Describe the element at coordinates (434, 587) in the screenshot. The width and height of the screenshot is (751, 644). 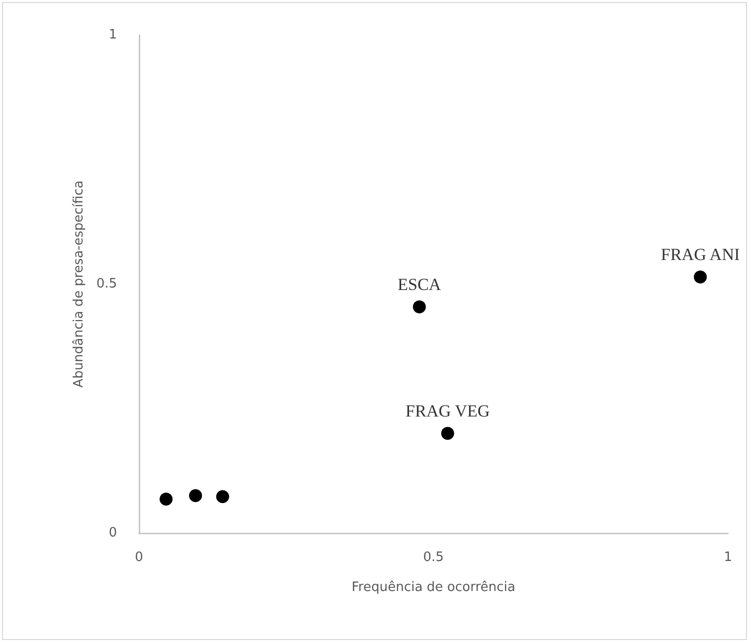
I see `x-axis-title: Frequência de ocorrência` at that location.